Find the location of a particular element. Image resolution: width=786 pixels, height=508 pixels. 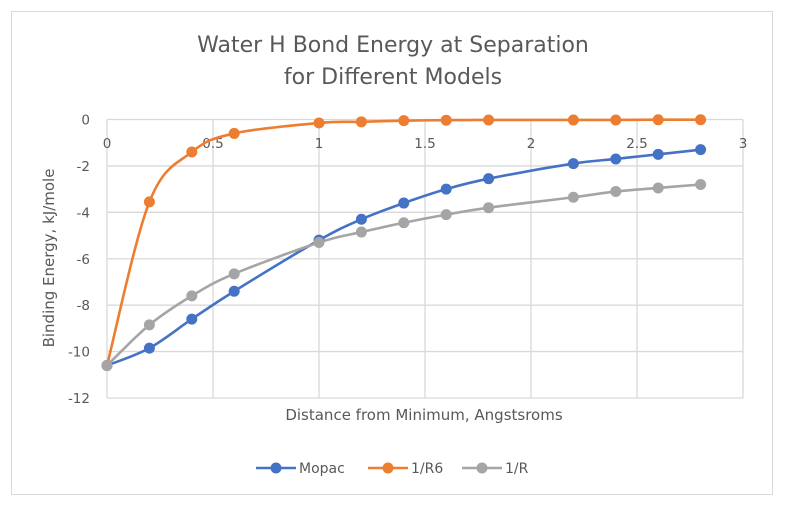

y-tick-label: -10 is located at coordinates (79, 353).